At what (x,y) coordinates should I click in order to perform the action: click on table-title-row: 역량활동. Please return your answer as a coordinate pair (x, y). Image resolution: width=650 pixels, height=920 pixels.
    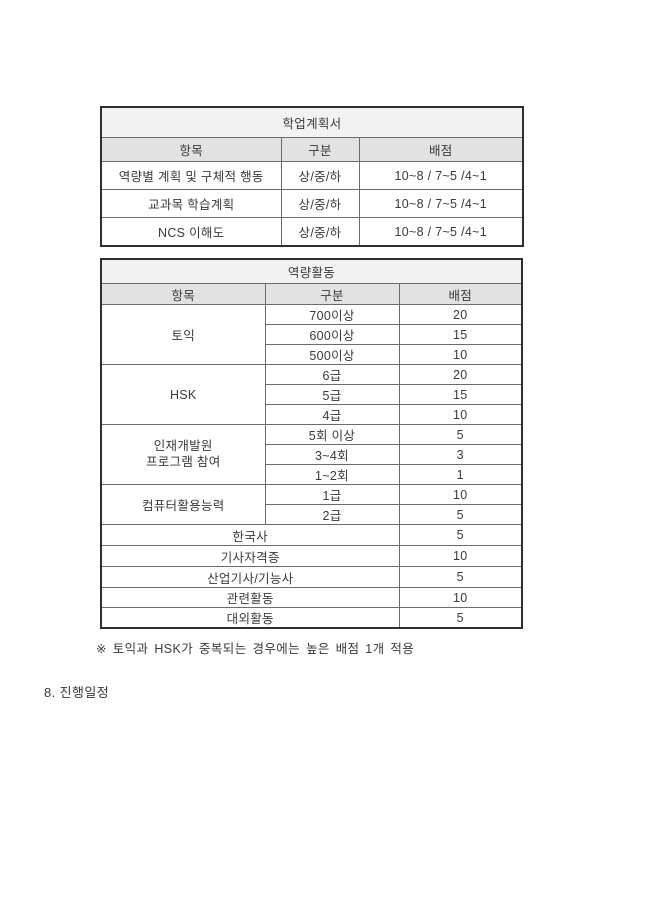
    Looking at the image, I should click on (311, 271).